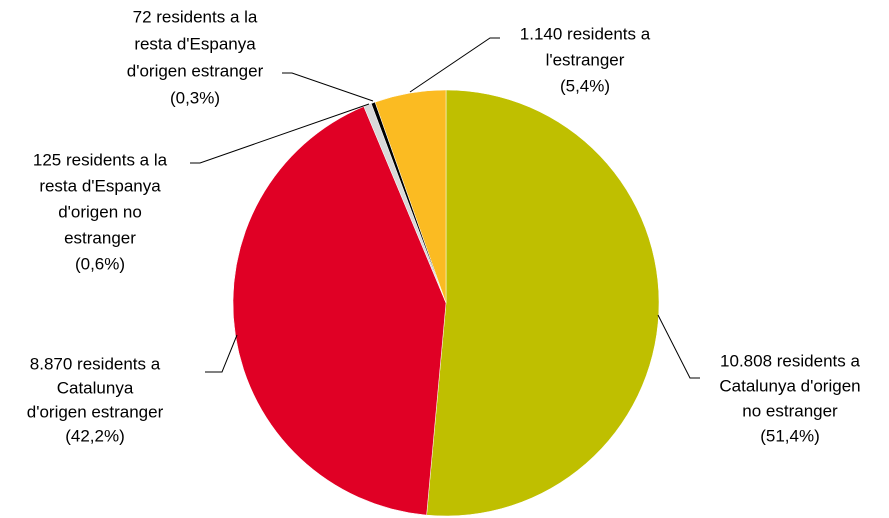 The image size is (889, 518). Describe the element at coordinates (790, 435) in the screenshot. I see `value-label: (51,4%)` at that location.